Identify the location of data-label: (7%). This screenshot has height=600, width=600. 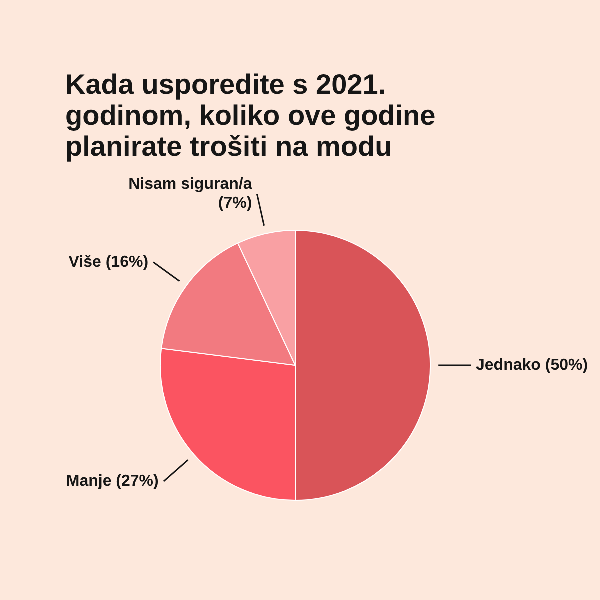
(235, 203).